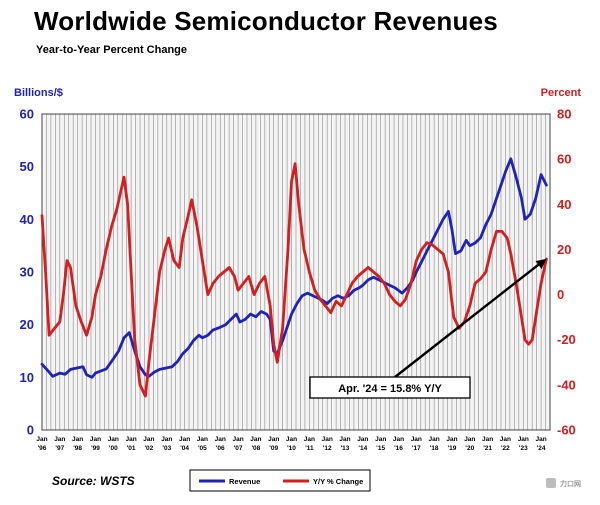  What do you see at coordinates (338, 481) in the screenshot?
I see `legend-yy-label: Y/Y % Change` at bounding box center [338, 481].